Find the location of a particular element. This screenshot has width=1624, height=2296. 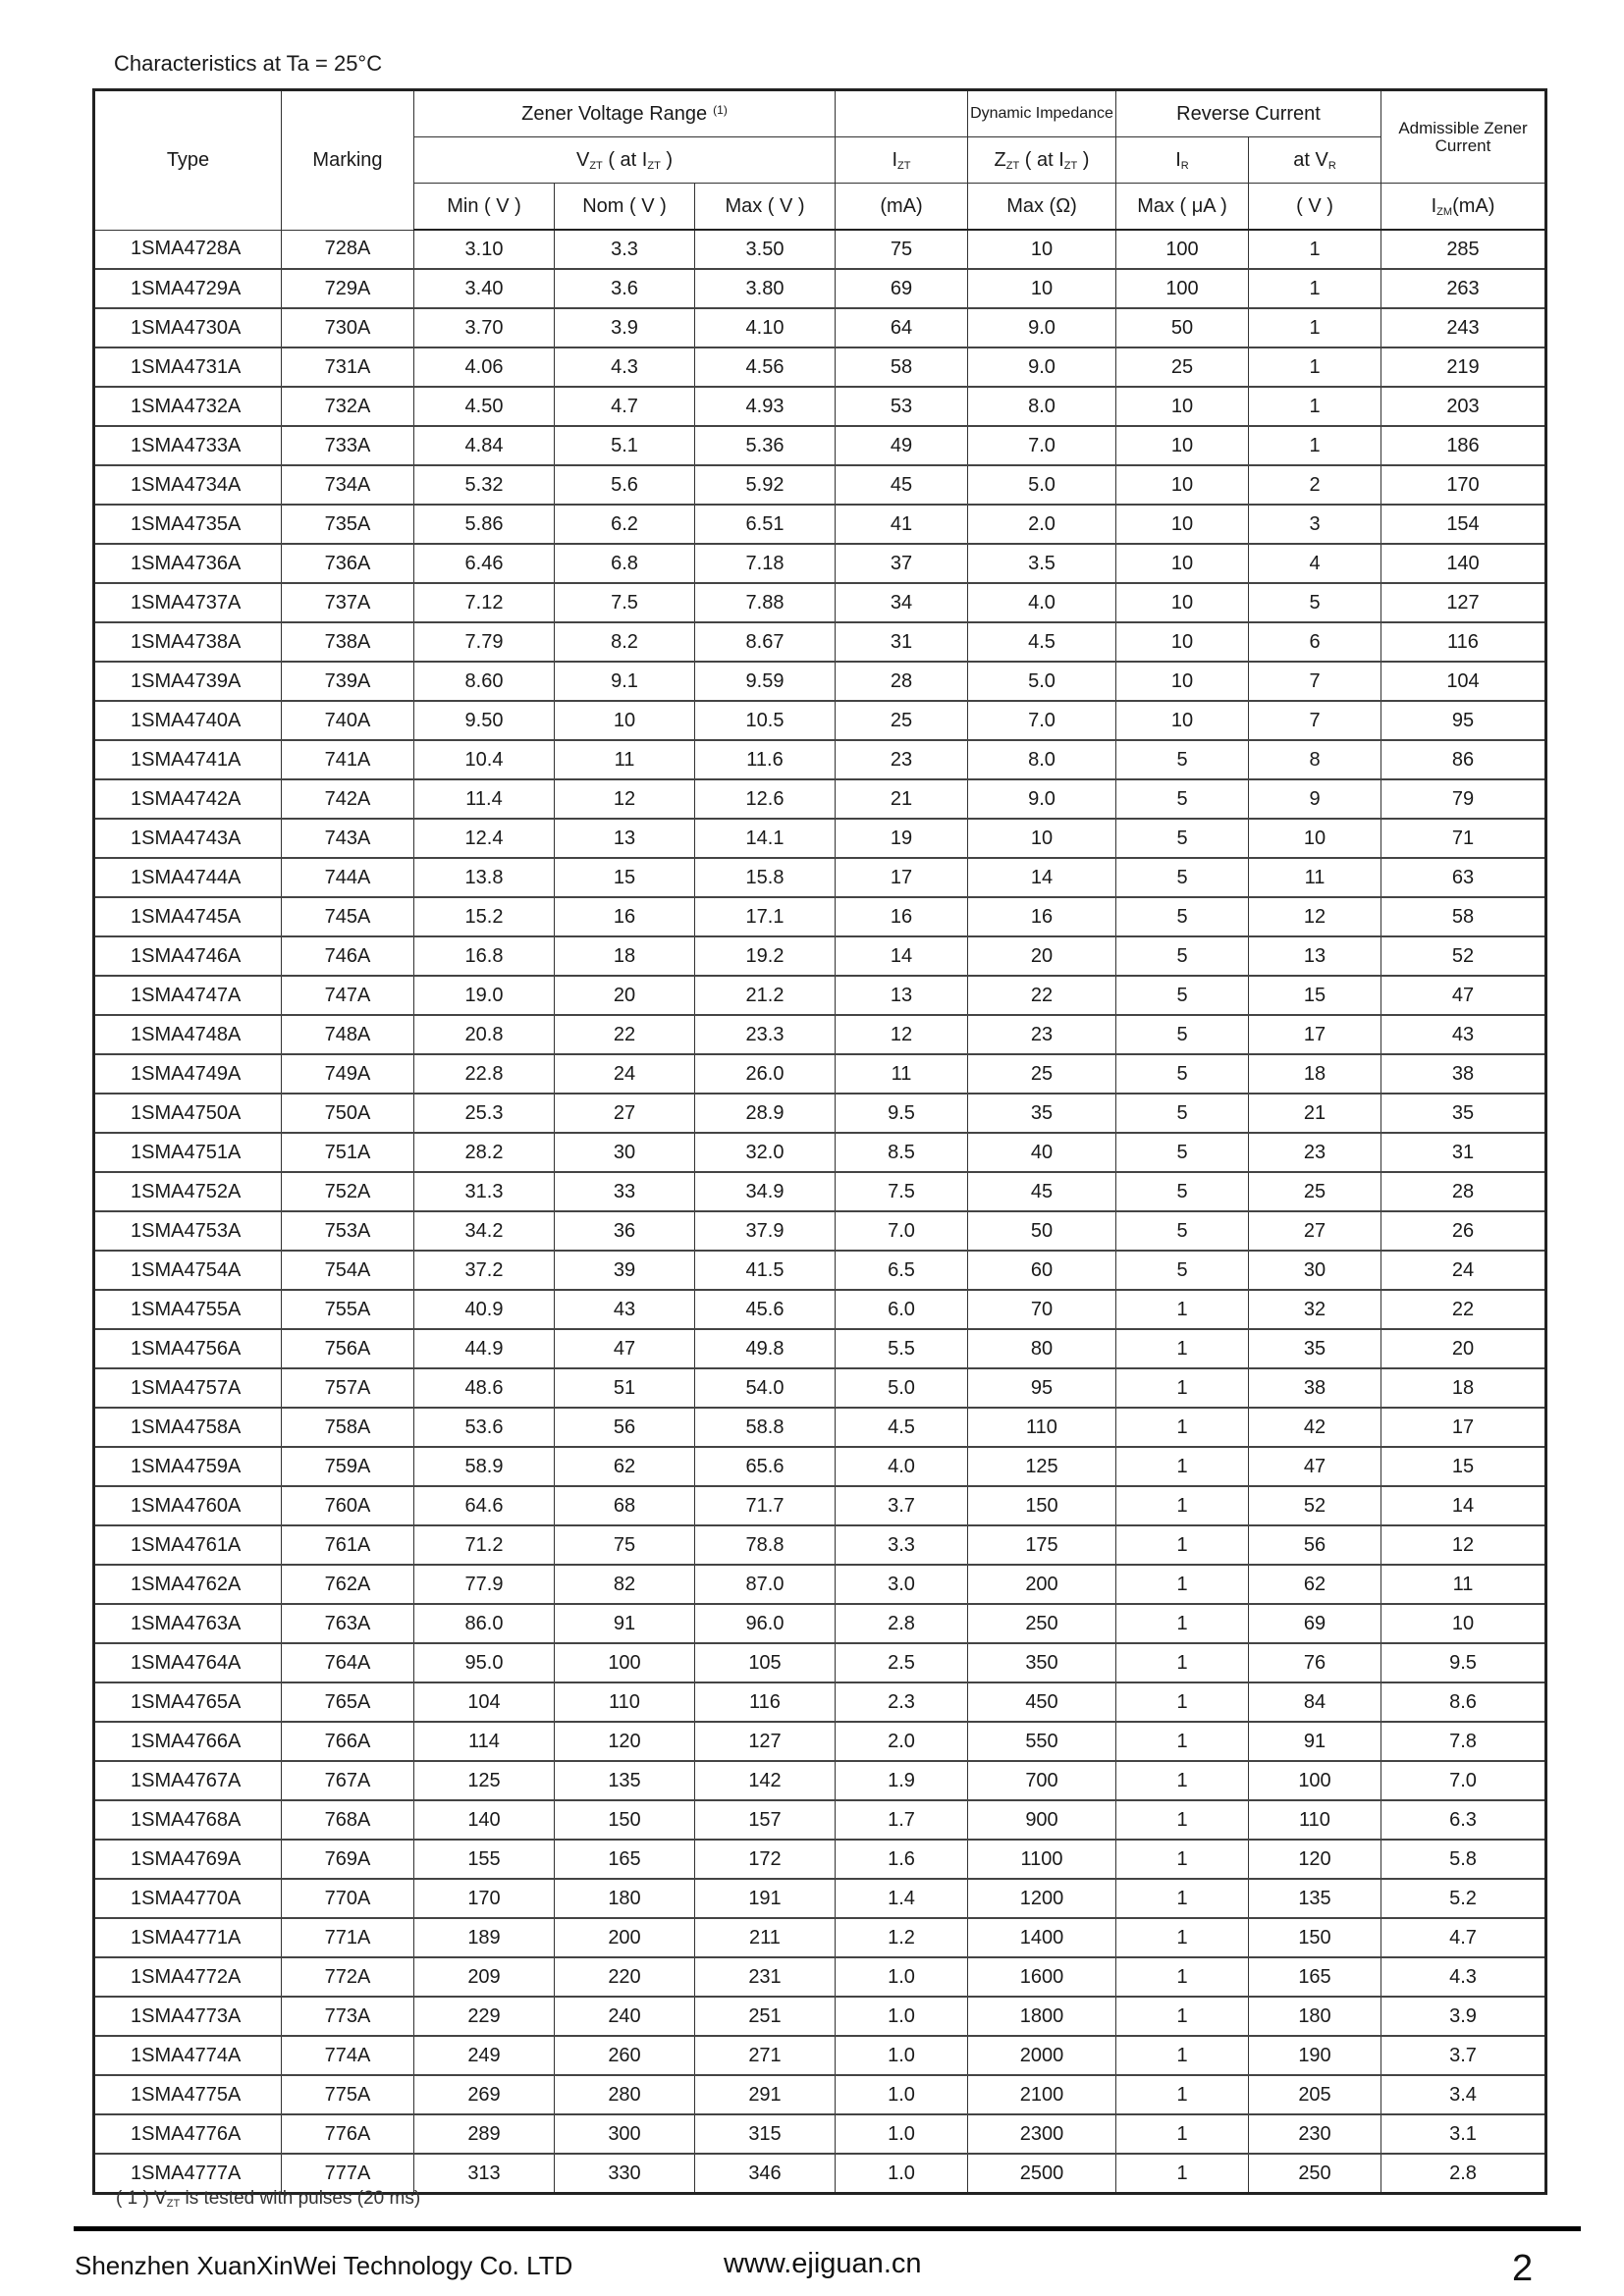

table-row: 1SMA4746A 746A 16.8 18 19.2 14 20 5 13 52 is located at coordinates (819, 956).